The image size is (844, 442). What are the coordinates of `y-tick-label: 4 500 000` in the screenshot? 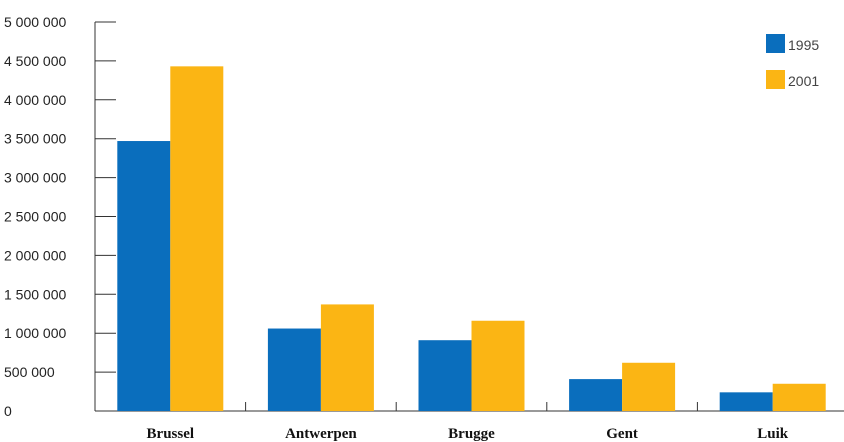 It's located at (35, 61).